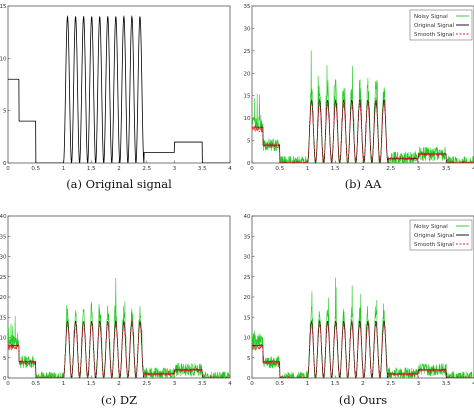 The width and height of the screenshot is (474, 410). Describe the element at coordinates (119, 400) in the screenshot. I see `panel-caption-c: (c) DZ` at that location.